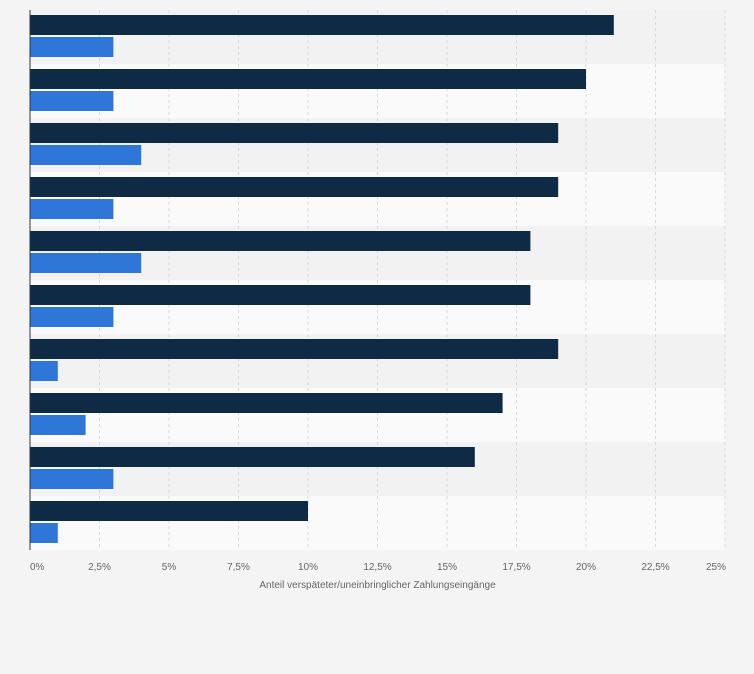 Image resolution: width=754 pixels, height=674 pixels. I want to click on x-tick-labels: 0% 2,5% 5% 7,5% 10% 12,5% 15% 17,5% 20% 22,5% 25%, so click(378, 567).